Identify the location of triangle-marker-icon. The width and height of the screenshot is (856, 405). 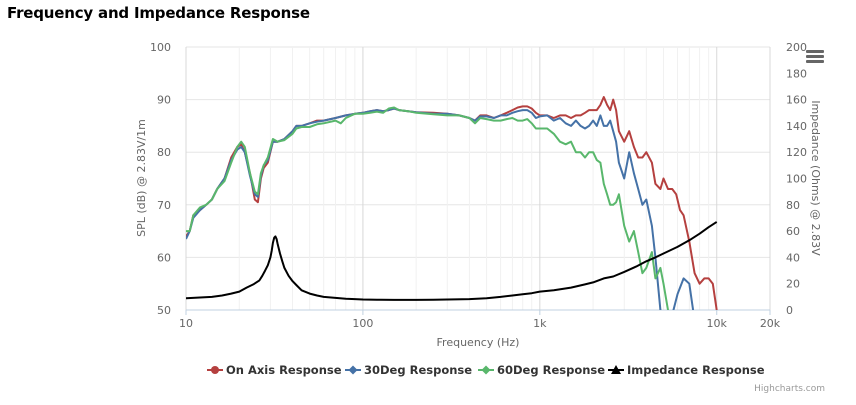
(616, 369).